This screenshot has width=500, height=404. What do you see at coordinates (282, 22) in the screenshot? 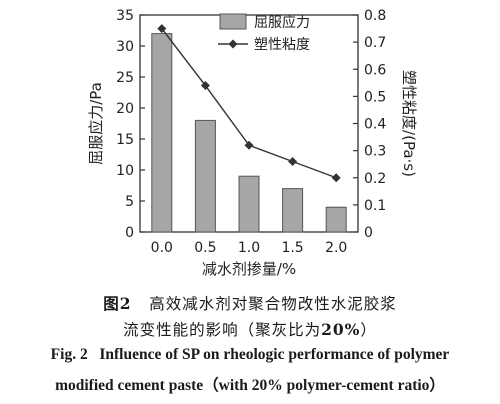
I see `legend-label-yield-stress: 屈服应力` at bounding box center [282, 22].